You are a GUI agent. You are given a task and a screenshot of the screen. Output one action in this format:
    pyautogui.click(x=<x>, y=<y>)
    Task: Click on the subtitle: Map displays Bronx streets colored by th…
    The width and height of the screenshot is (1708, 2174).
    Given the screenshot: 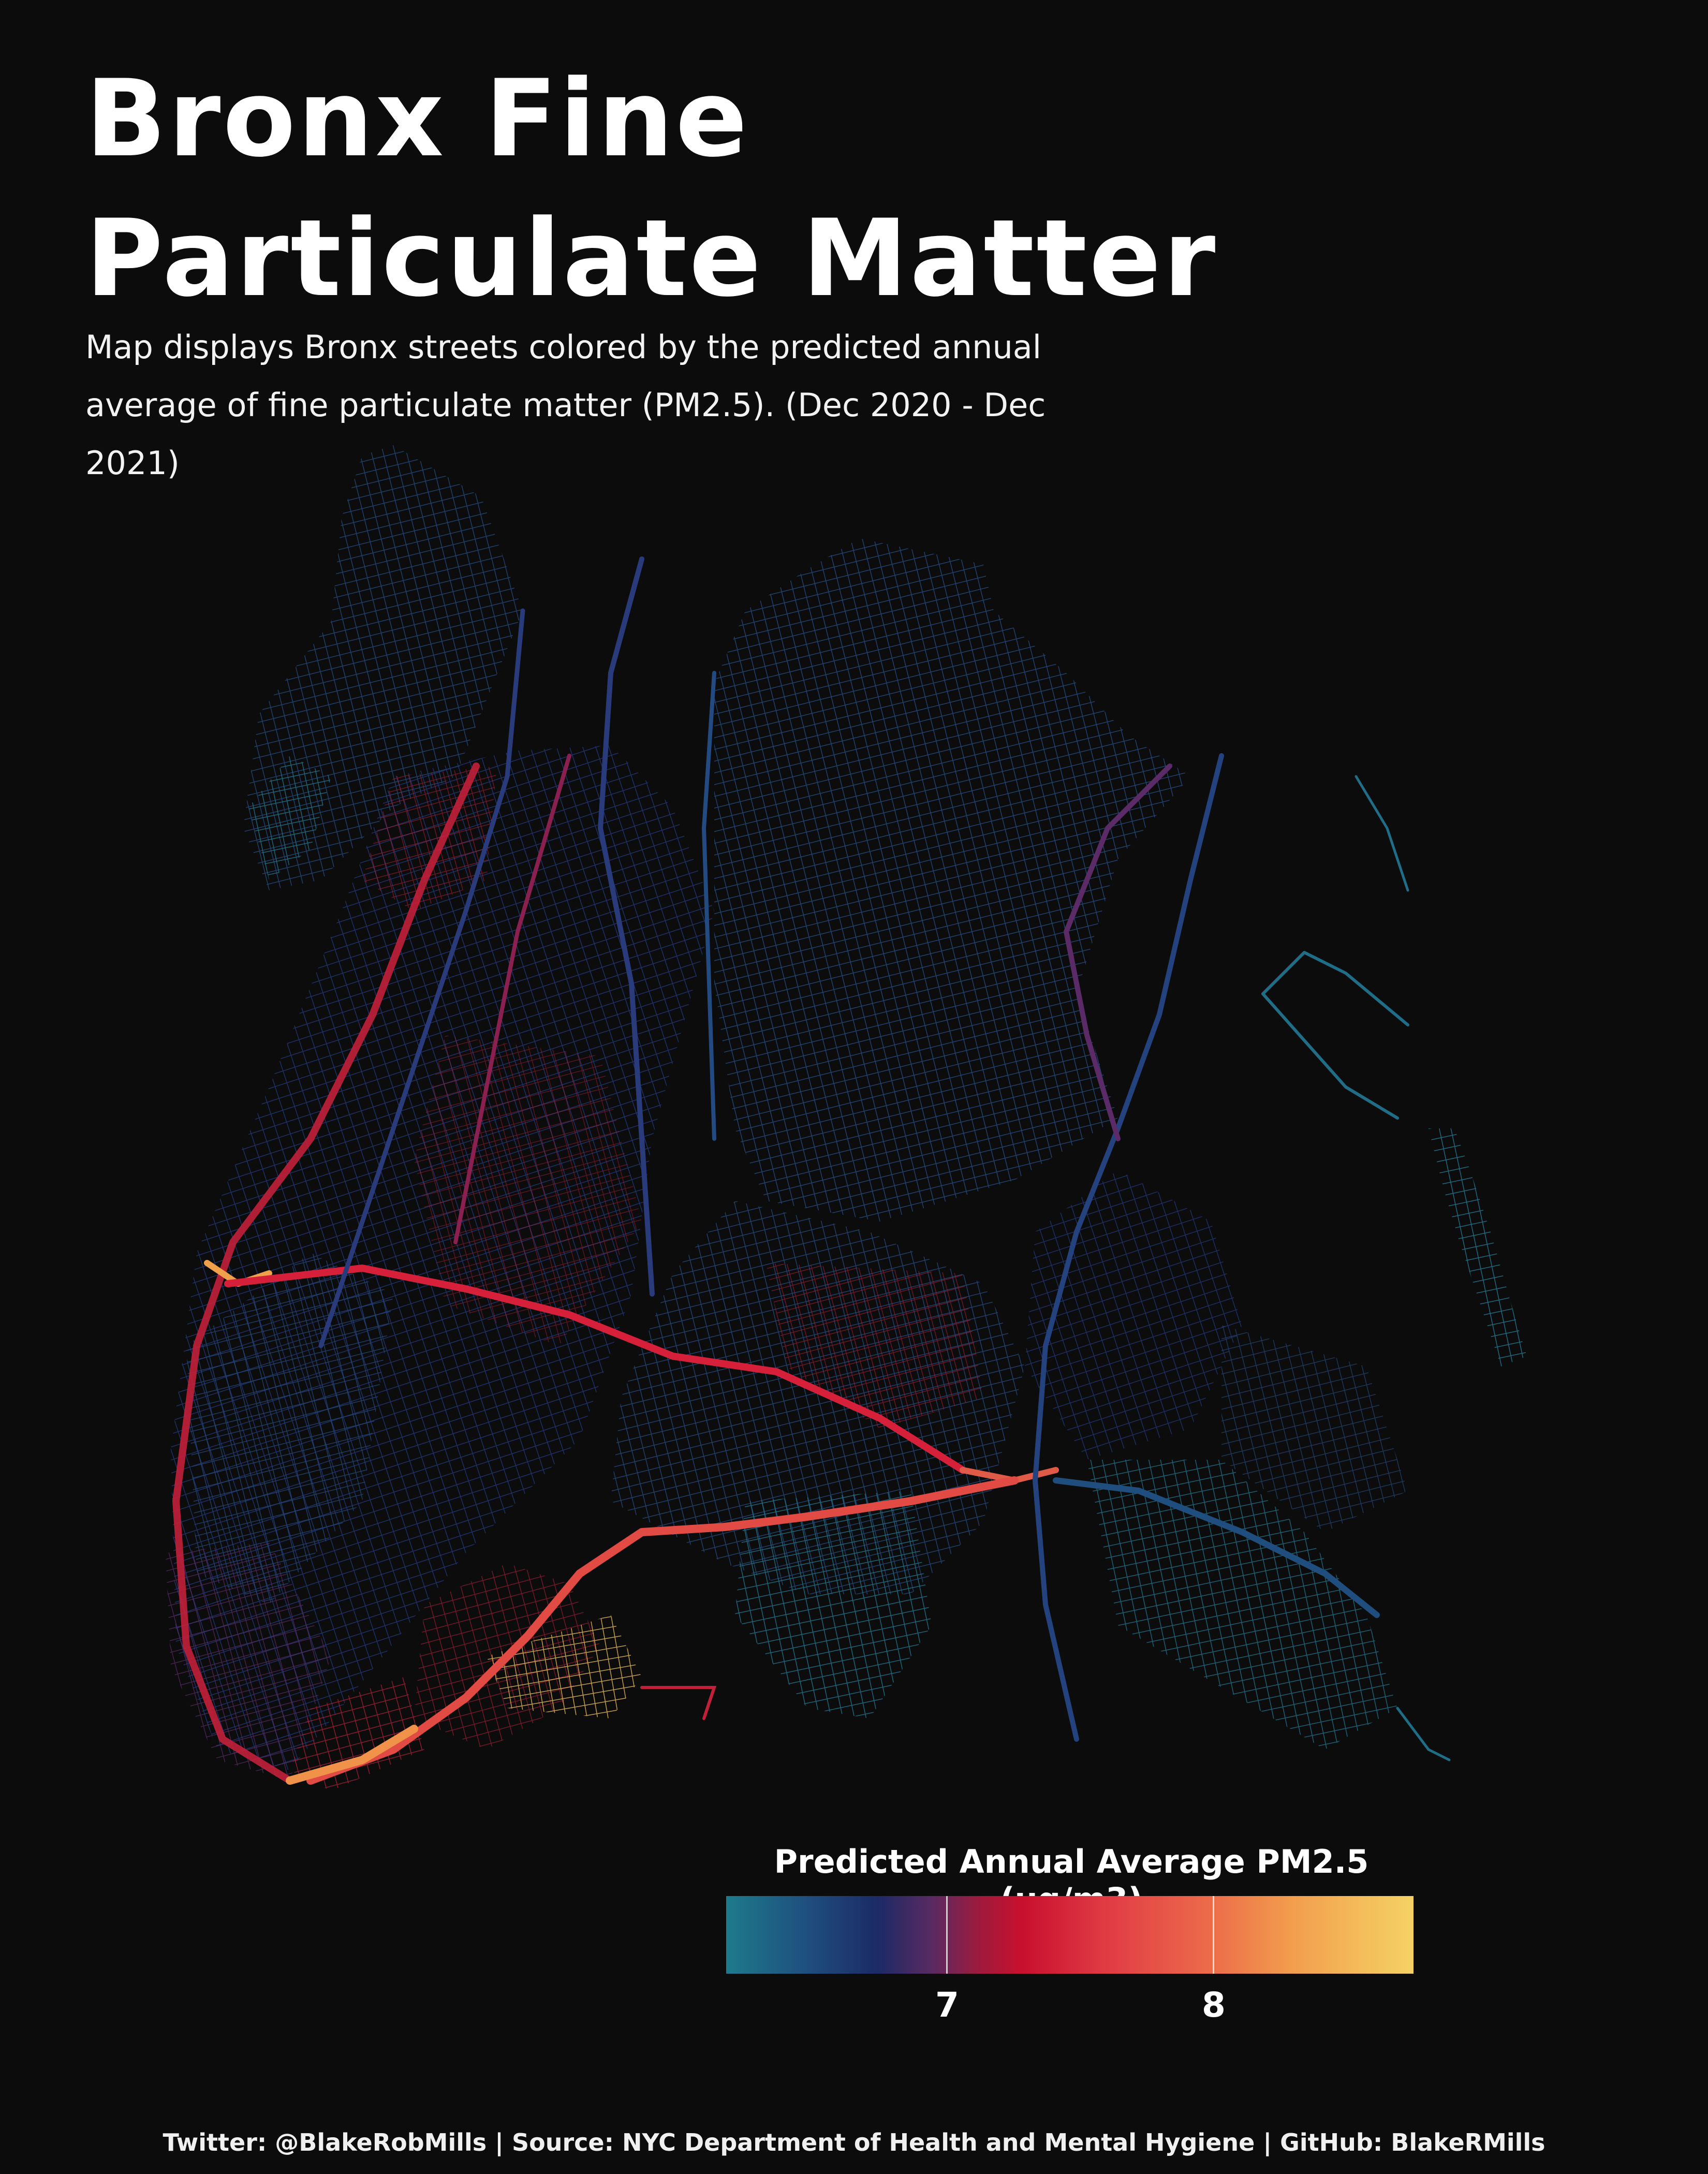 What is the action you would take?
    pyautogui.click(x=603, y=405)
    